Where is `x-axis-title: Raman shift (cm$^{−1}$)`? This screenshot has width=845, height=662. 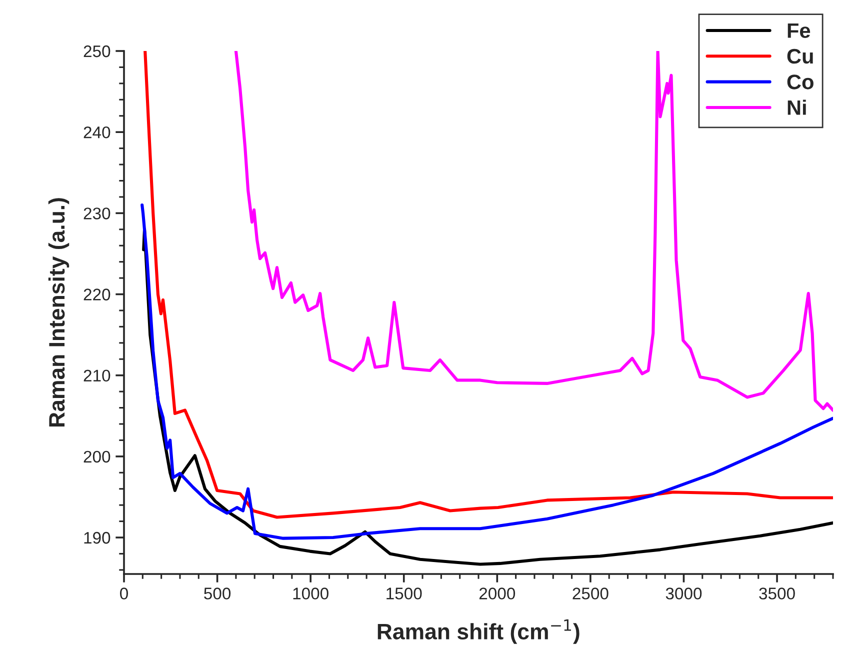
x-axis-title: Raman shift (cm$^{−1}$) is located at coordinates (479, 631).